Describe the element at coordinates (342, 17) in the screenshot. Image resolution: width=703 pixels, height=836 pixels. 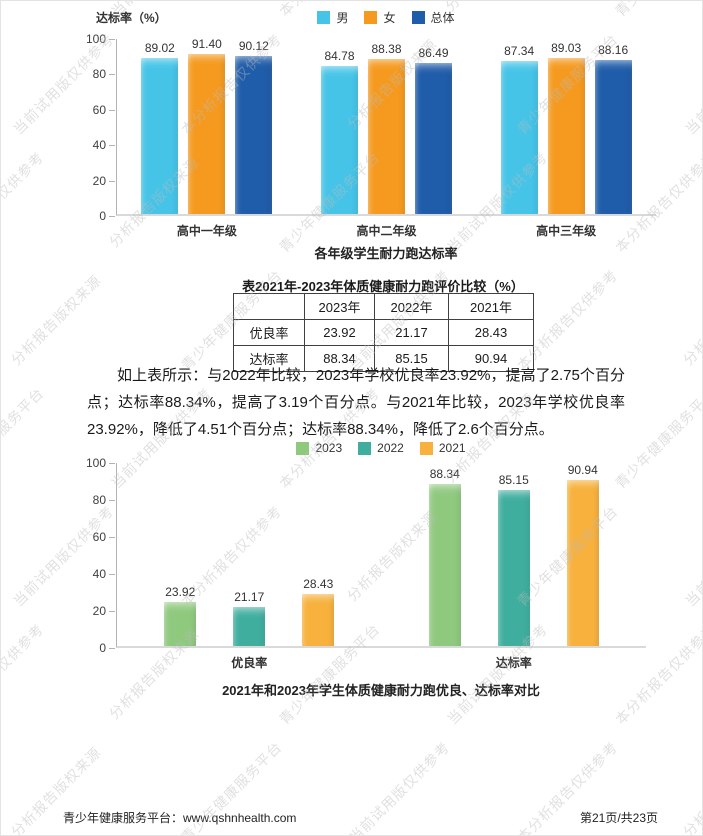
I see `legend-label: 男` at that location.